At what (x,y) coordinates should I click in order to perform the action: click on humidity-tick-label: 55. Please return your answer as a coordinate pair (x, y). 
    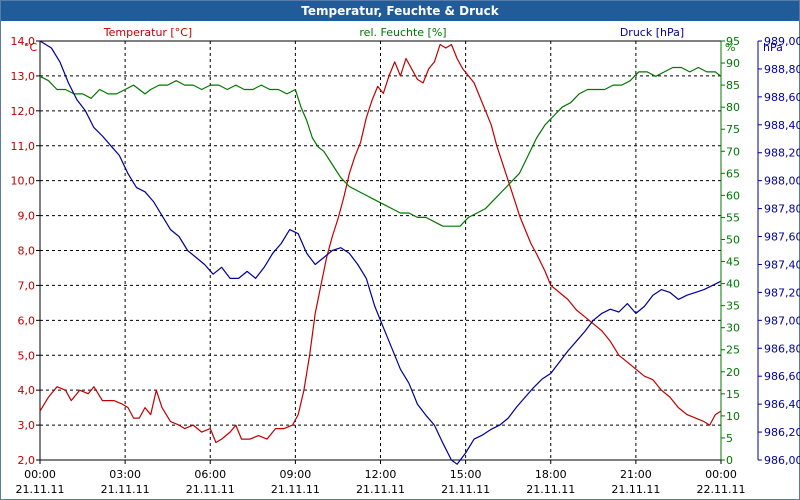
    Looking at the image, I should click on (733, 217).